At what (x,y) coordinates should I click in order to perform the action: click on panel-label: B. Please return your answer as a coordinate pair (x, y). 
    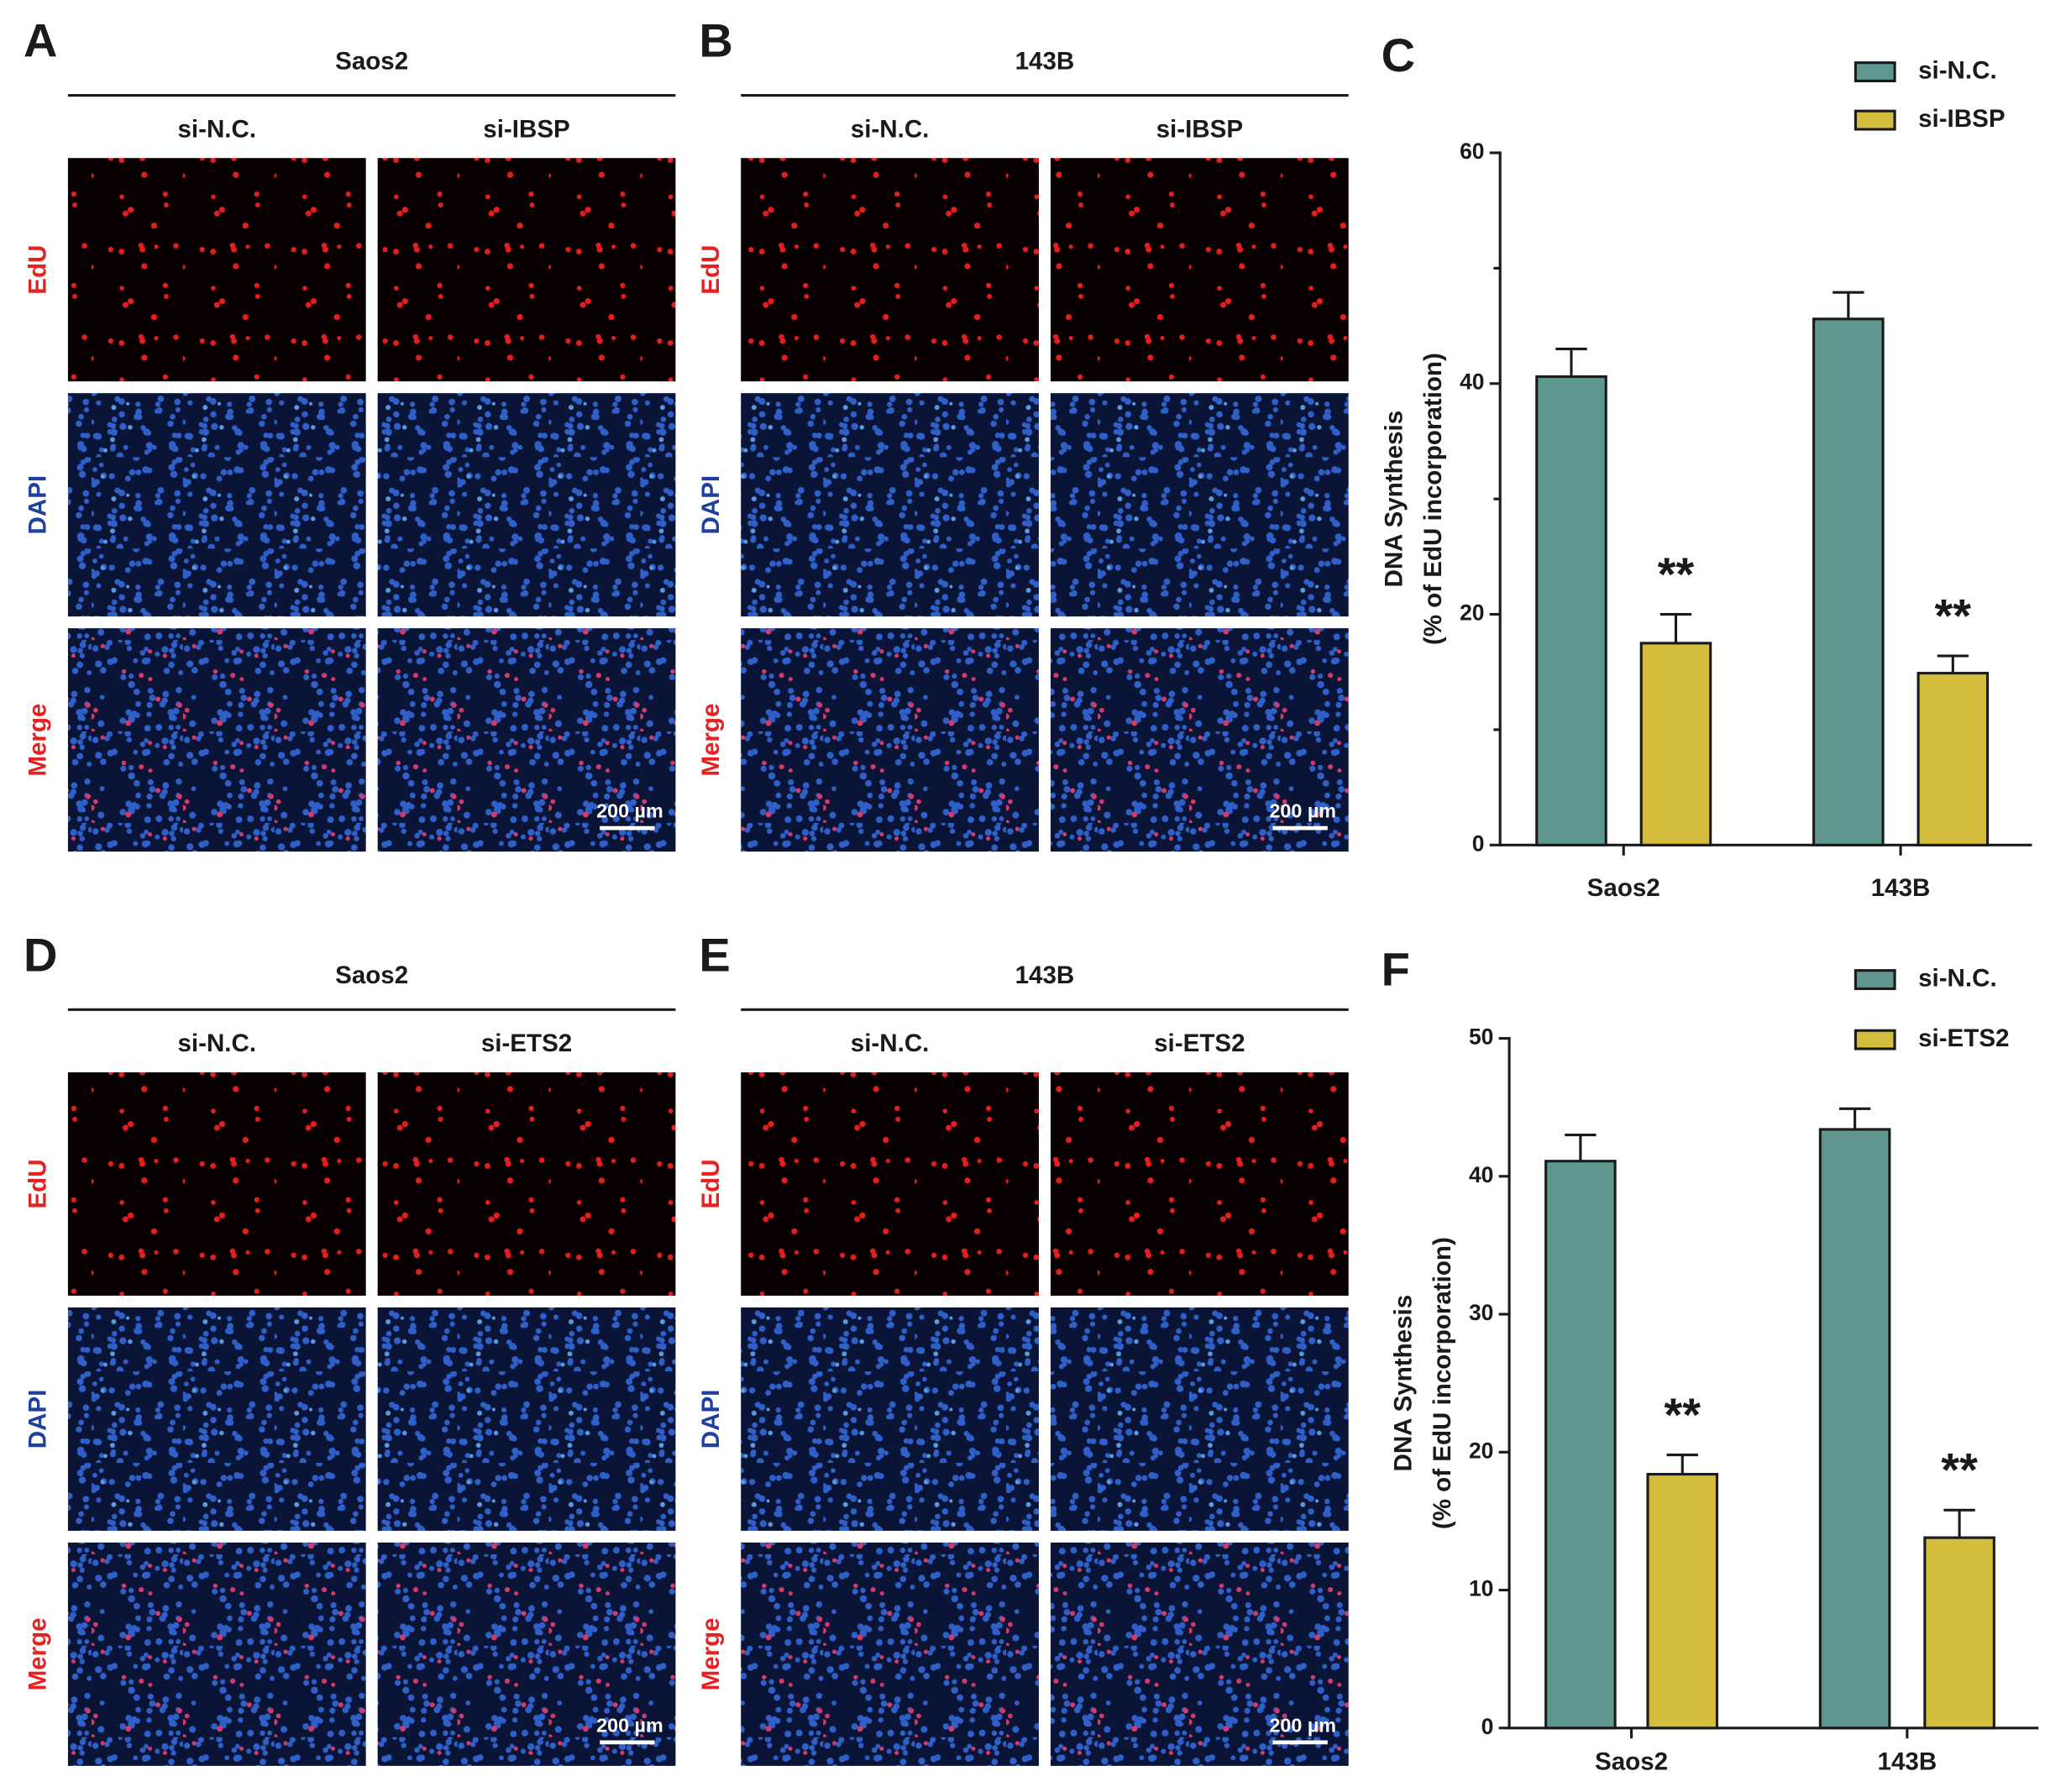
    Looking at the image, I should click on (715, 40).